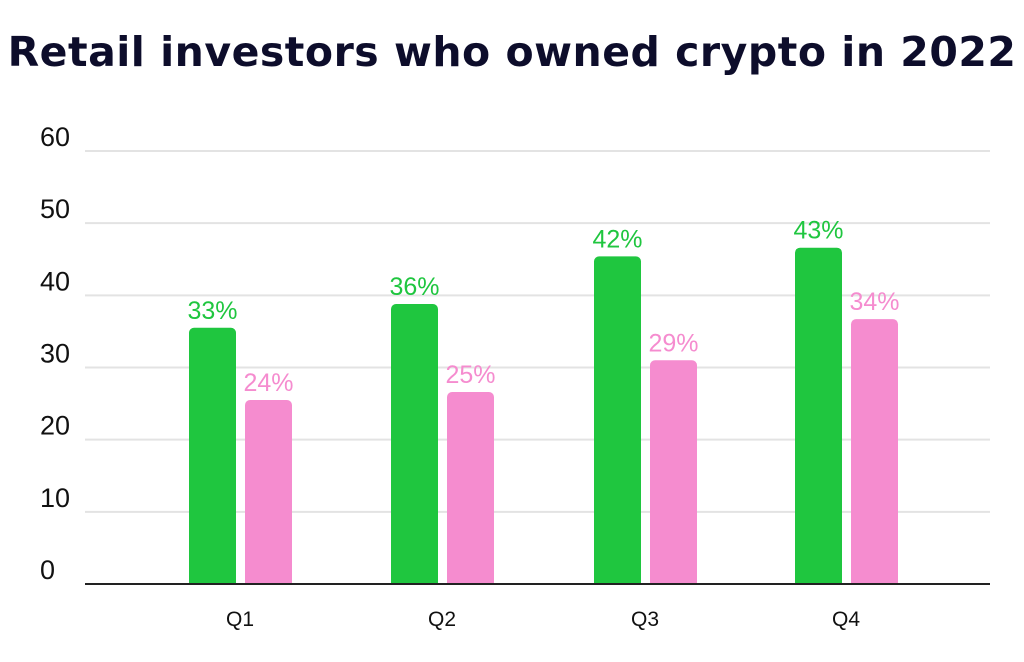 Image resolution: width=1024 pixels, height=662 pixels. Describe the element at coordinates (55, 281) in the screenshot. I see `y-tick-label: 40` at that location.